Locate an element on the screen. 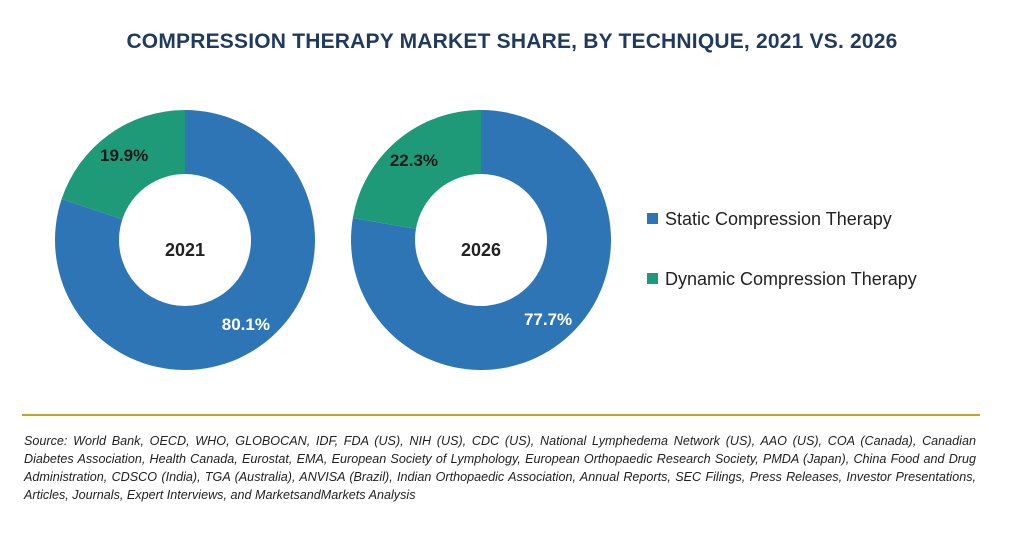 The height and width of the screenshot is (536, 1024). donut-year-label: 2021 is located at coordinates (185, 250).